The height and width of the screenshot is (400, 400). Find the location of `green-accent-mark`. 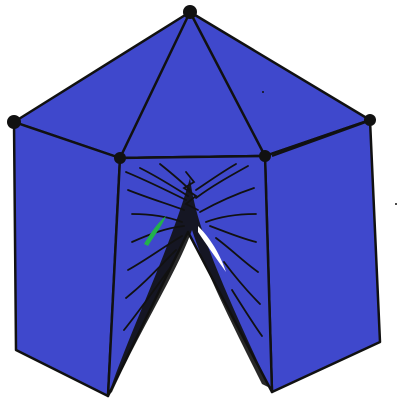

green-accent-mark is located at coordinates (155, 231).